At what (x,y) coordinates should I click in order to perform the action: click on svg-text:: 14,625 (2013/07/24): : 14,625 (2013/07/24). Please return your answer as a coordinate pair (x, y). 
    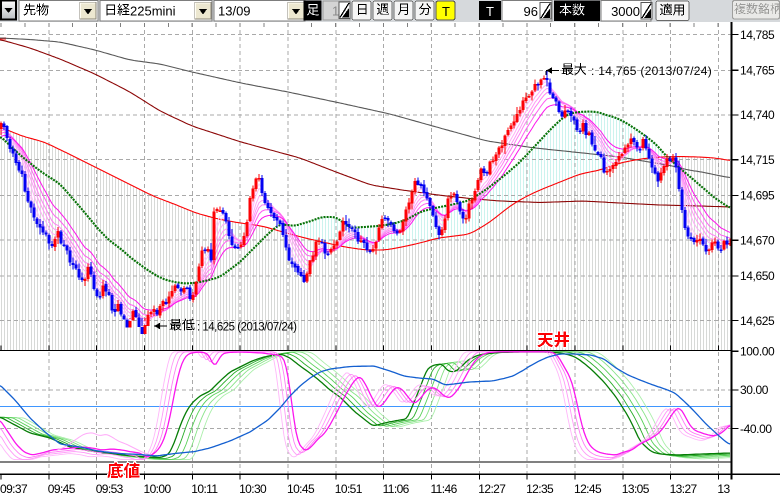
    Looking at the image, I should click on (247, 328).